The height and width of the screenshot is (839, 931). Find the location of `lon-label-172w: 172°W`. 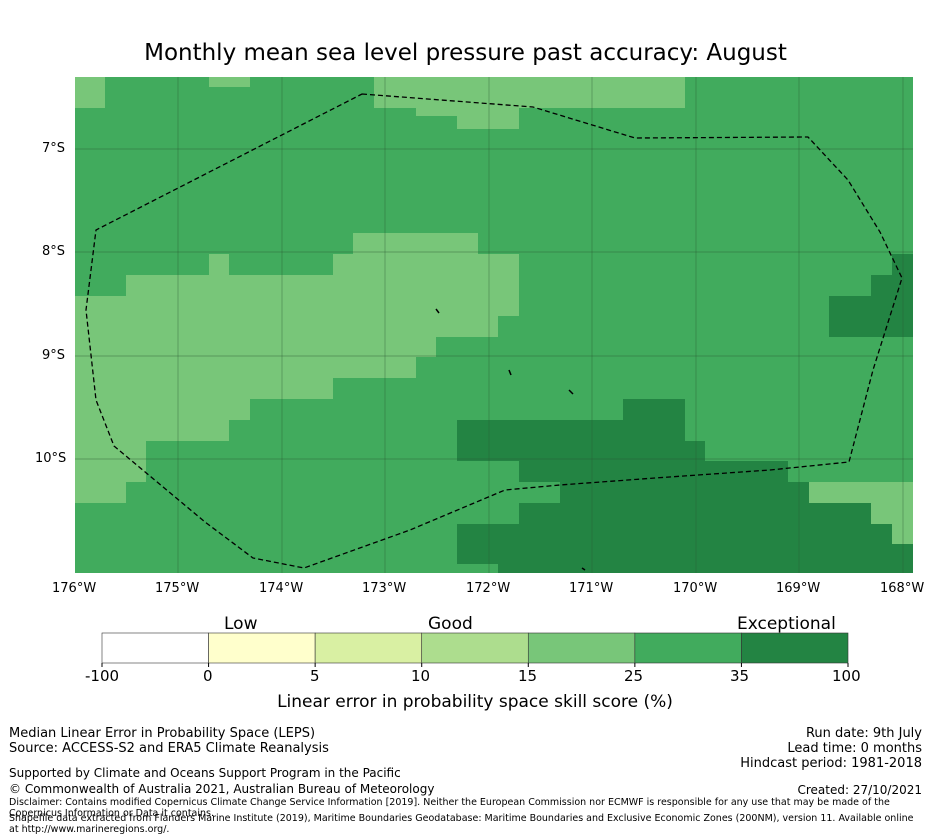

lon-label-172w: 172°W is located at coordinates (488, 588).